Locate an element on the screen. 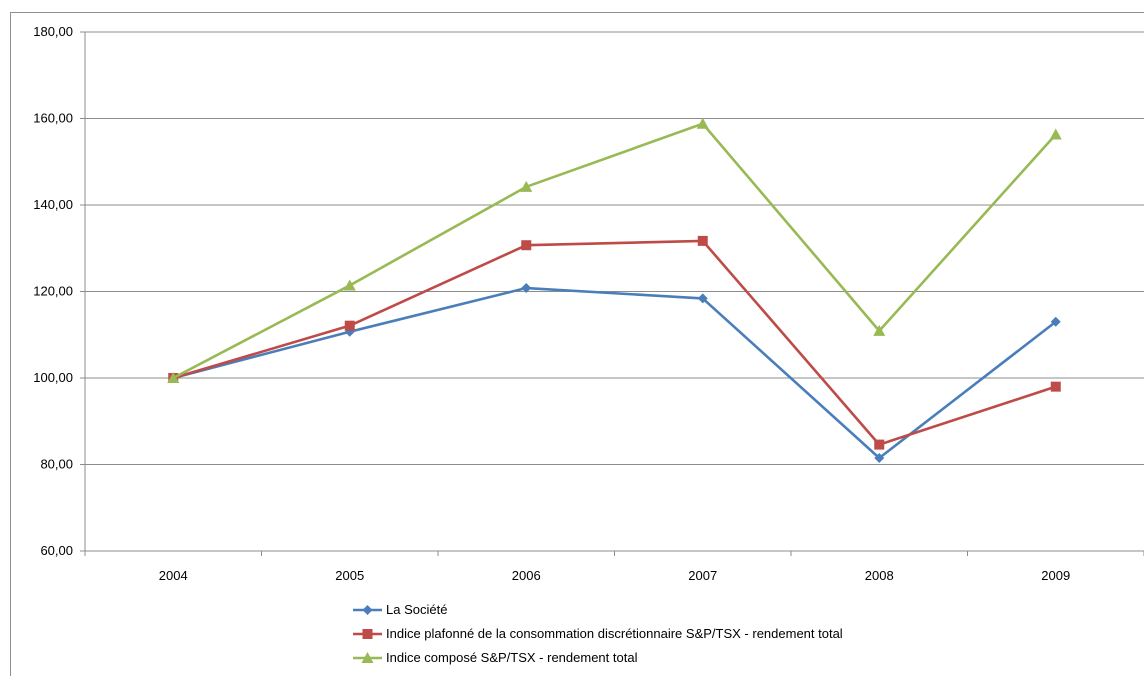  x-tick-label: 2007 is located at coordinates (702, 575).